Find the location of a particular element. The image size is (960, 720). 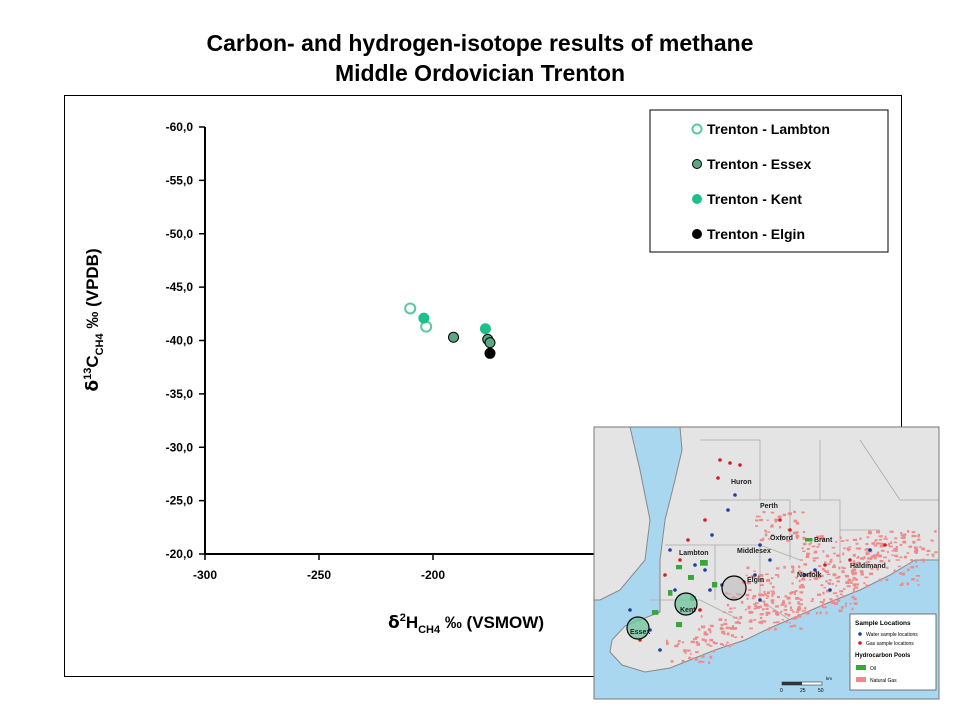

legend-label: Trenton - Elgin is located at coordinates (756, 234).